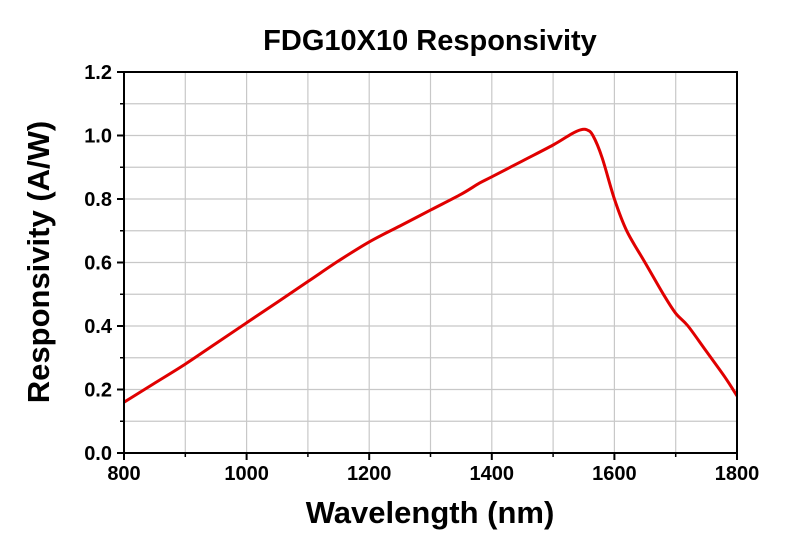 Image resolution: width=806 pixels, height=547 pixels. Describe the element at coordinates (98, 454) in the screenshot. I see `y-tick-label: 0.0` at that location.